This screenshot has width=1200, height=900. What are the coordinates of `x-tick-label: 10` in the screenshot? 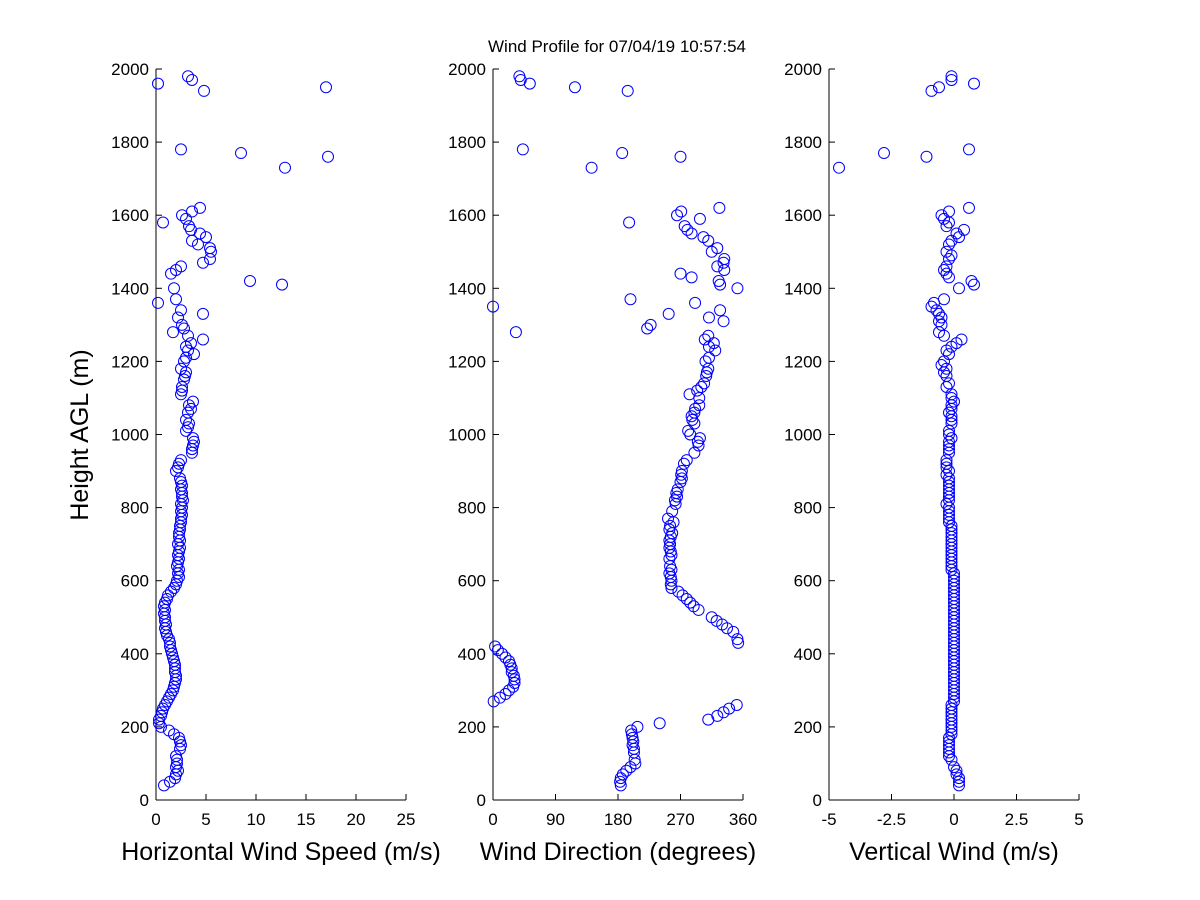 It's located at (256, 819).